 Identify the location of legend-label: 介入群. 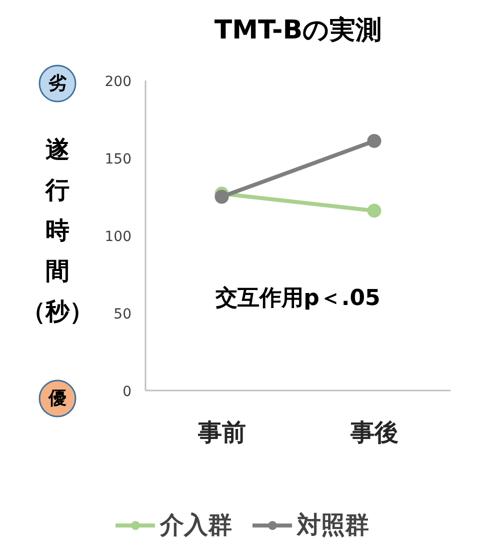
(196, 525).